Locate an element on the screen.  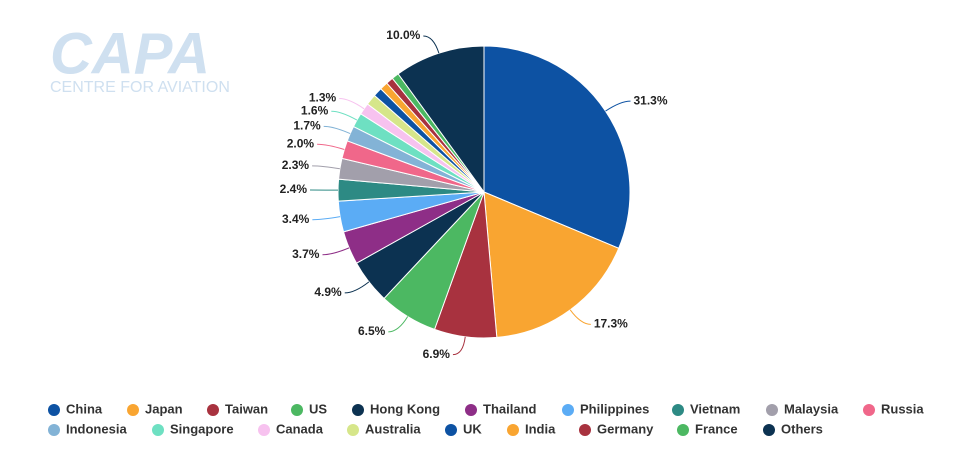
legend-label: UK is located at coordinates (472, 428).